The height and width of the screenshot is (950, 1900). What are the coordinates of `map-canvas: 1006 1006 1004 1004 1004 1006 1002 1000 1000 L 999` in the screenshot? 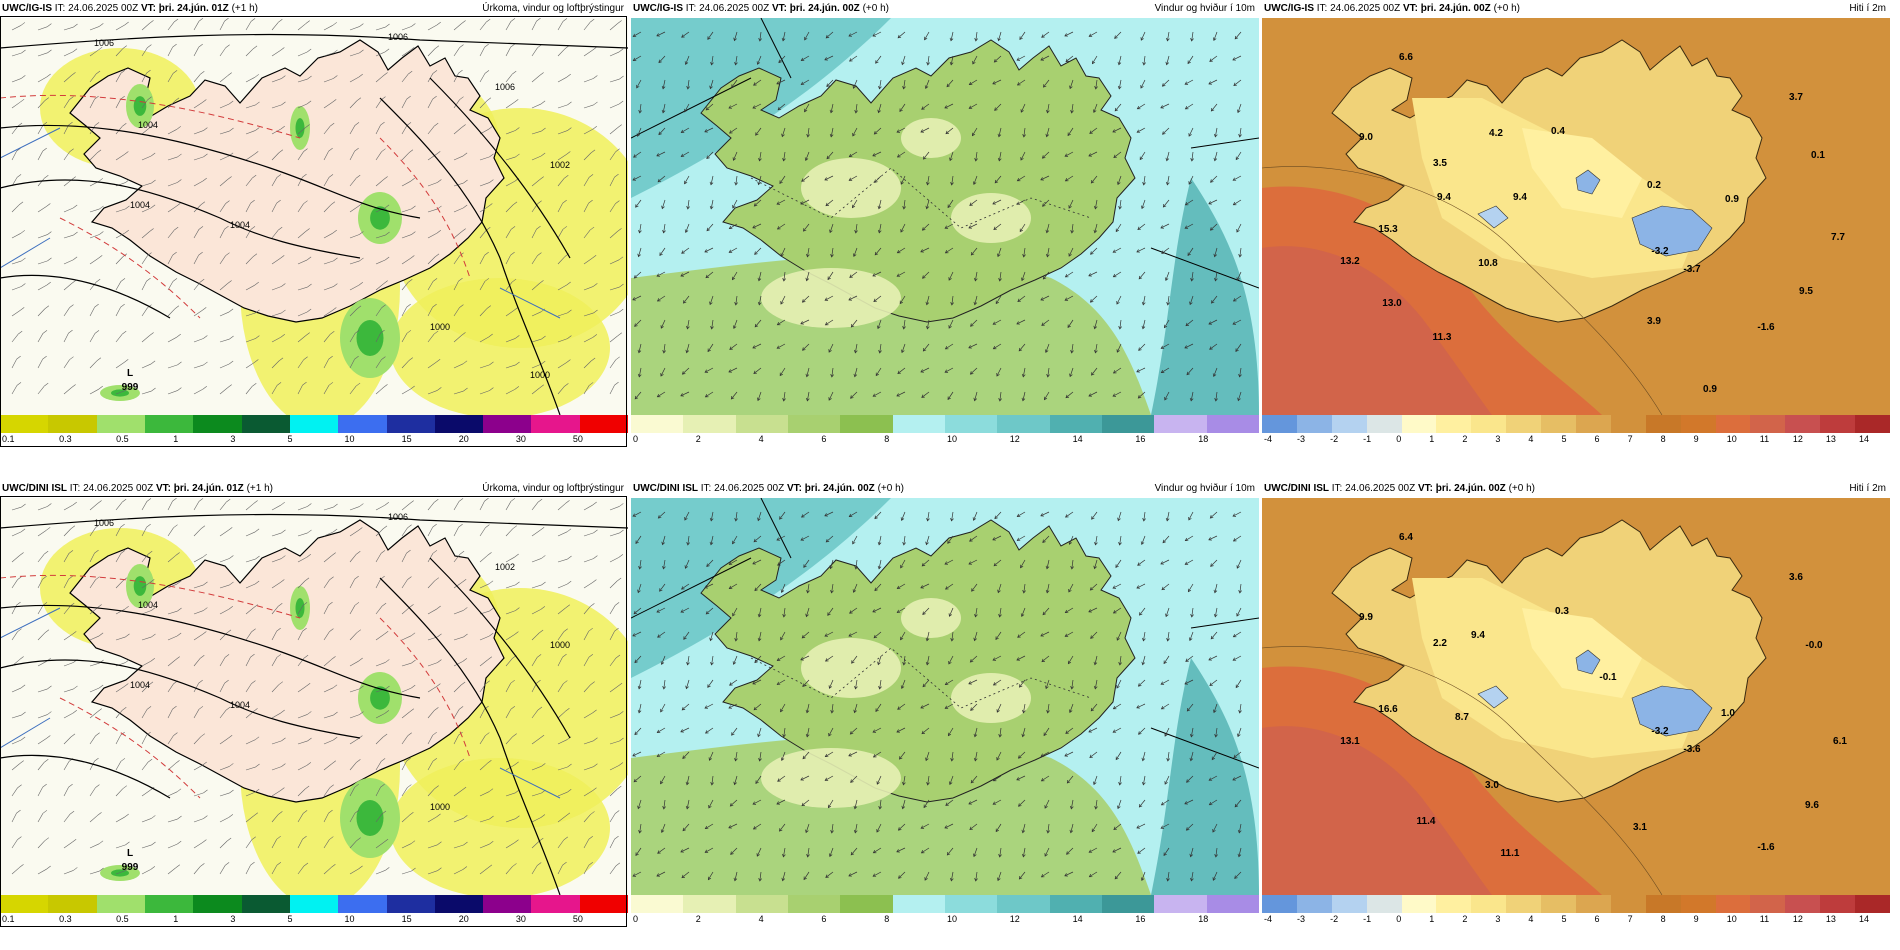 It's located at (314, 216).